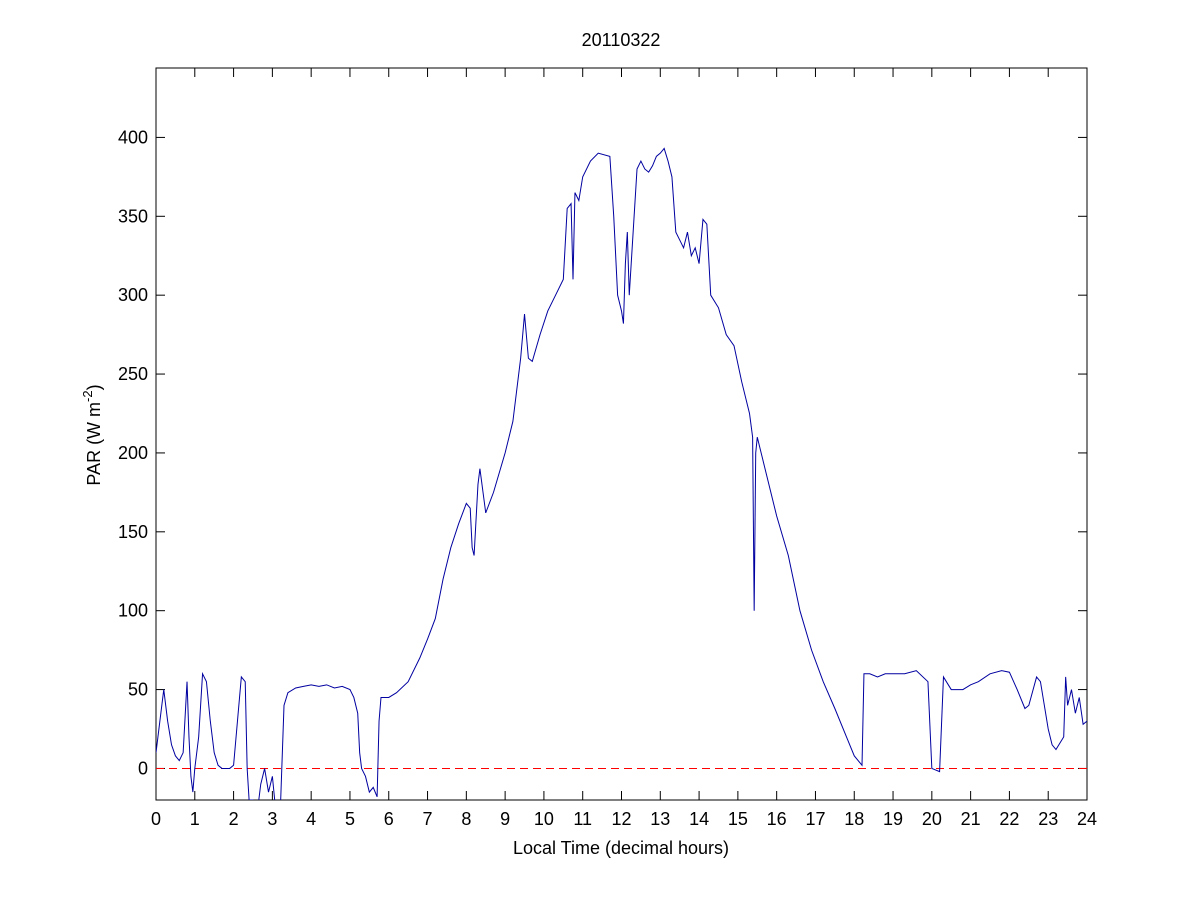 Image resolution: width=1201 pixels, height=905 pixels. I want to click on x-tick-label: 5, so click(350, 819).